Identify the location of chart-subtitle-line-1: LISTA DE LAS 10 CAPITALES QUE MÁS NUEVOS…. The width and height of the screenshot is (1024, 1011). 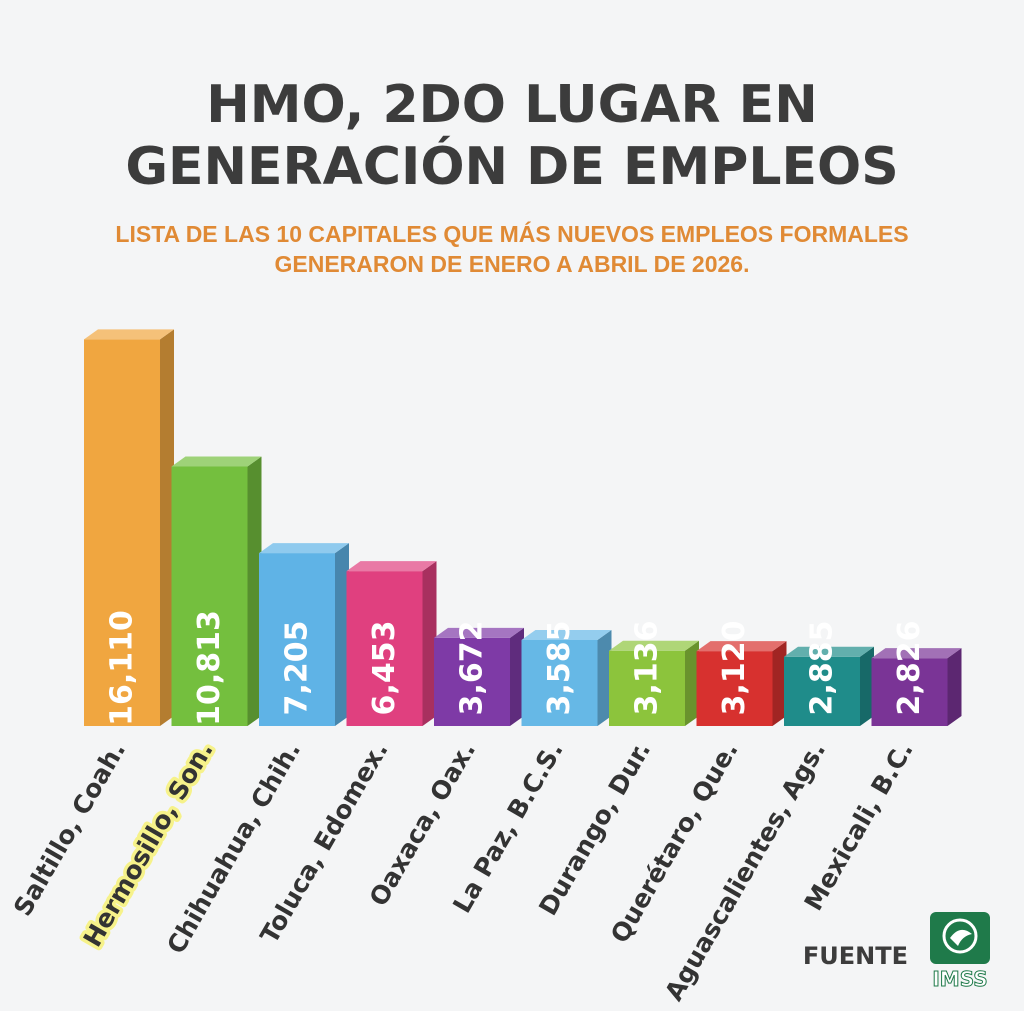
(511, 233).